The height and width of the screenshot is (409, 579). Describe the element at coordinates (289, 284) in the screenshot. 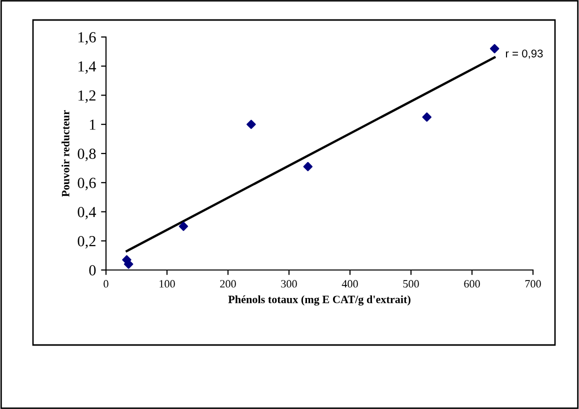

I see `x-tick-label: 300` at that location.